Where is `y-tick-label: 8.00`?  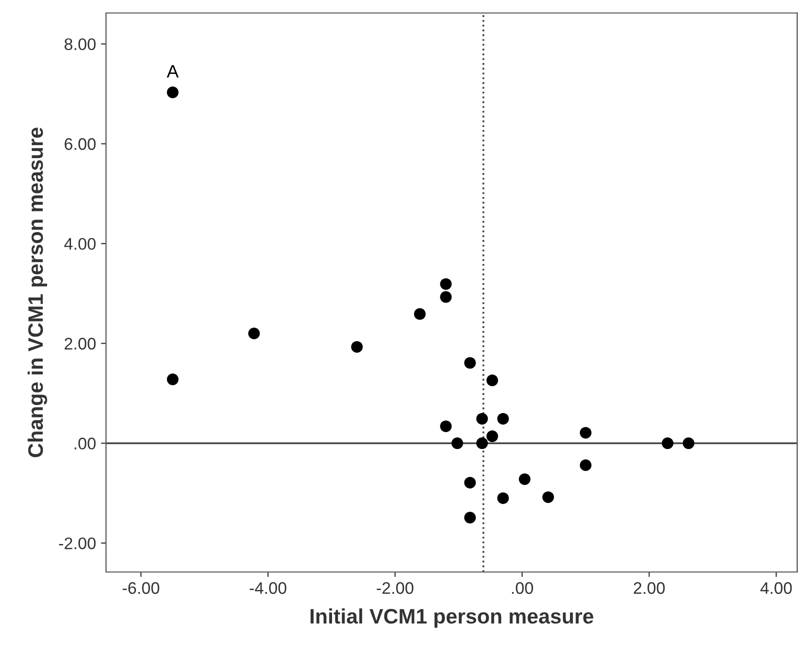 y-tick-label: 8.00 is located at coordinates (80, 44).